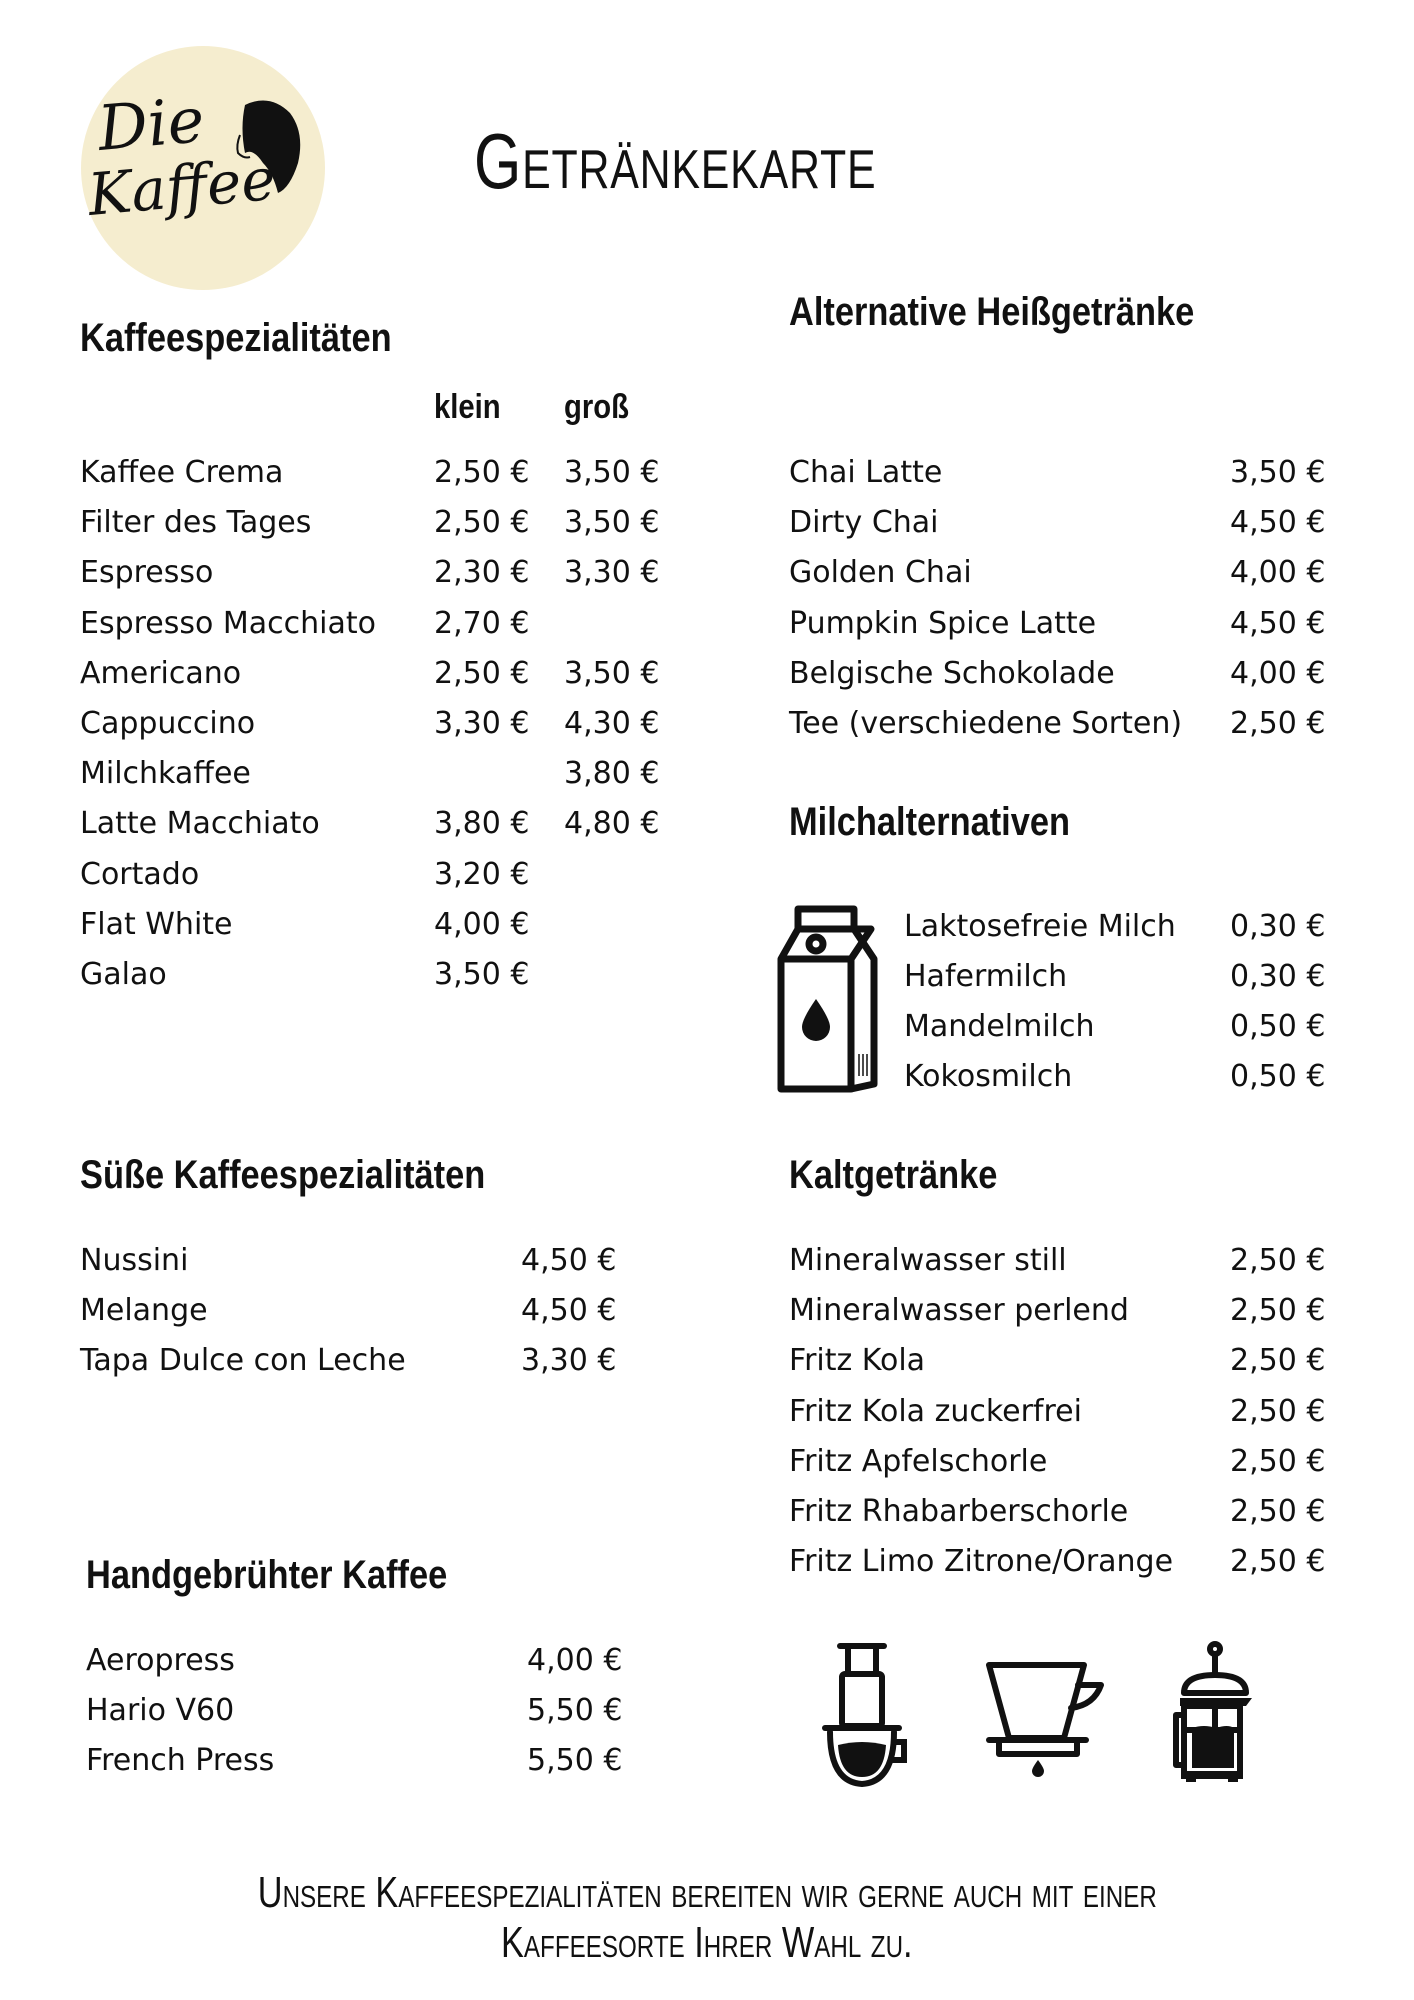 The image size is (1414, 2000). I want to click on menu-item-name: Tee (verschiedene Sorten), so click(986, 723).